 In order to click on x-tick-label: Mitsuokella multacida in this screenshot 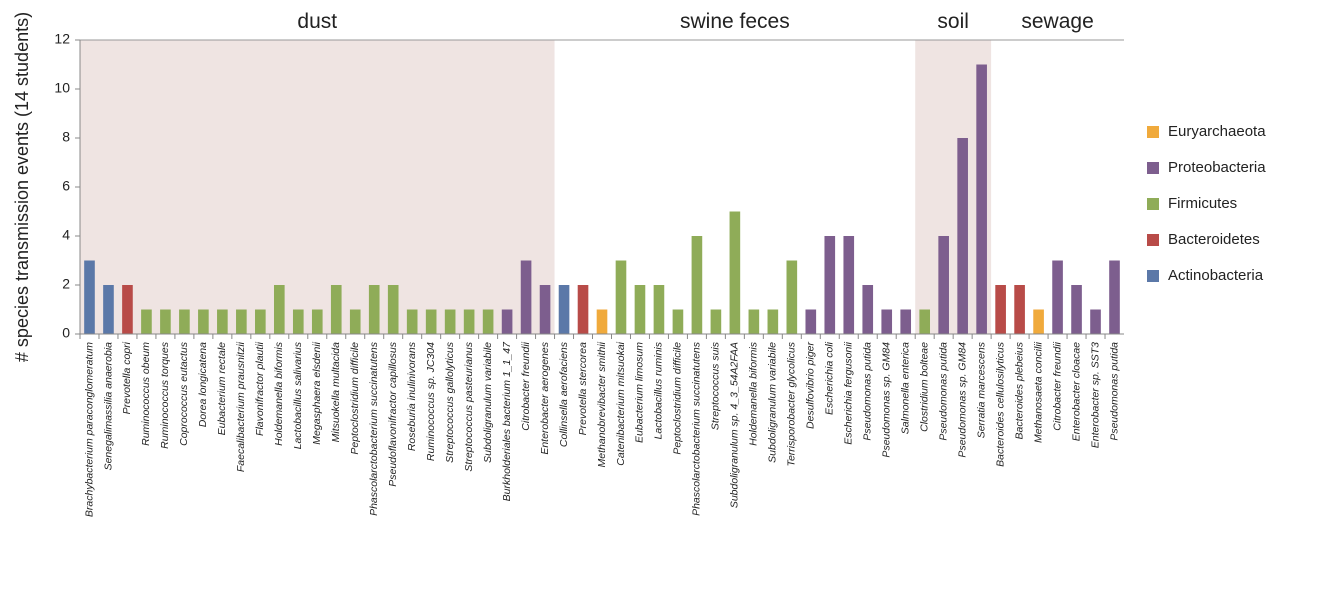, I will do `click(336, 392)`.